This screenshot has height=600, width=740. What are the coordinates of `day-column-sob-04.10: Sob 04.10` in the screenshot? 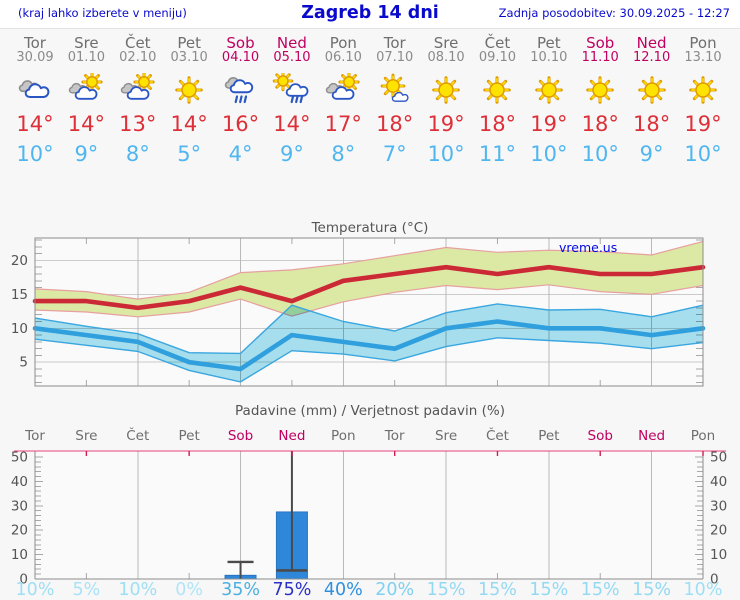 It's located at (241, 50).